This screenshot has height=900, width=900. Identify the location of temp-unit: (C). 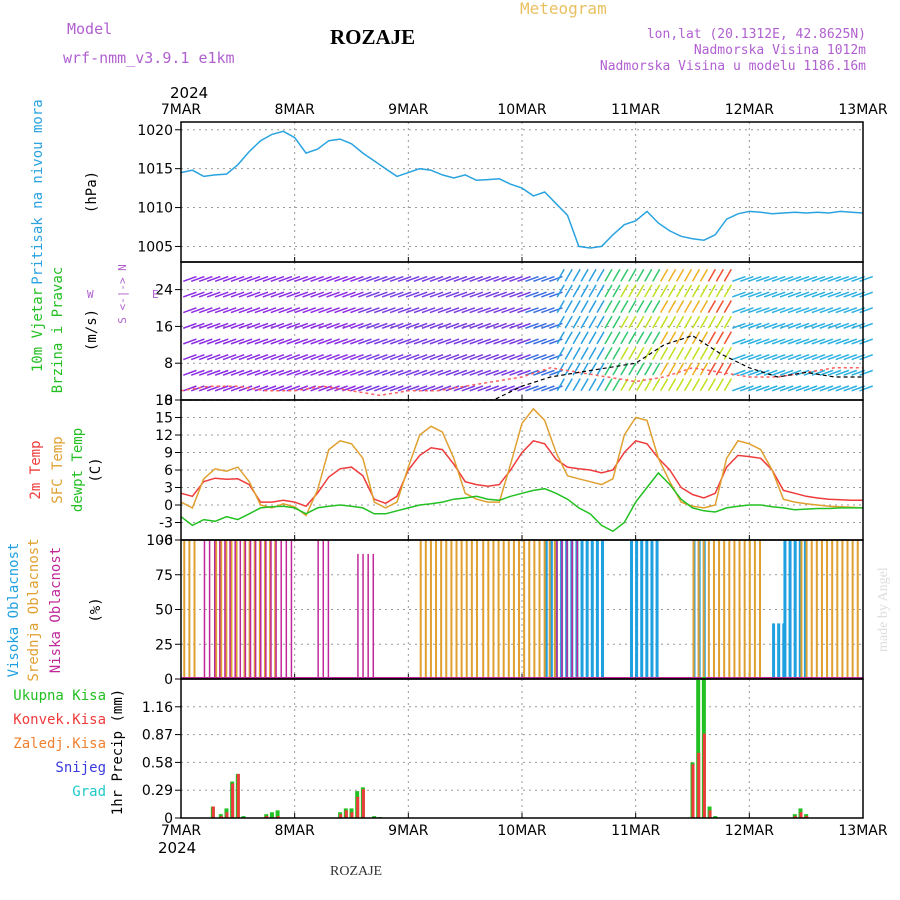
(96, 469).